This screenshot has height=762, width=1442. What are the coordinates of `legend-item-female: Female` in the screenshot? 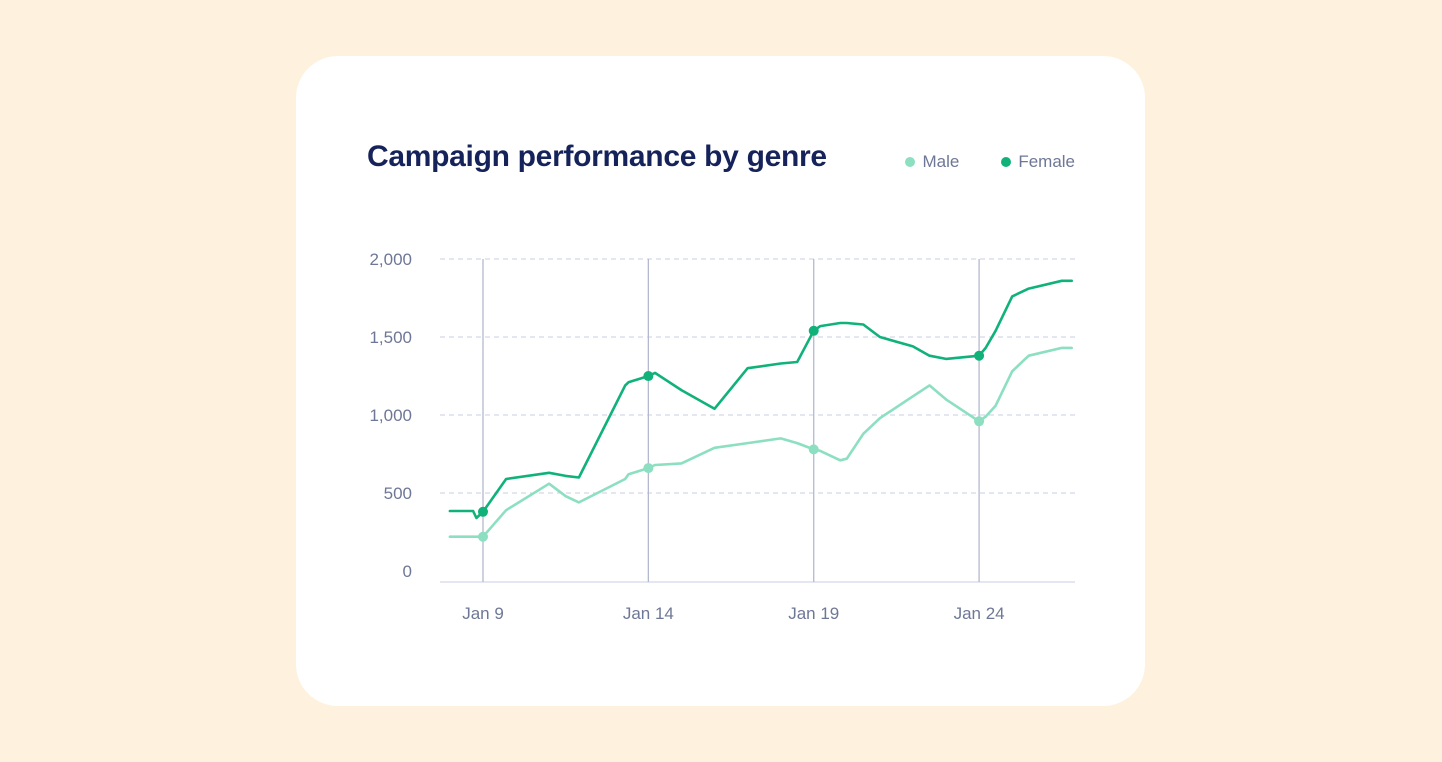 It's located at (1038, 162).